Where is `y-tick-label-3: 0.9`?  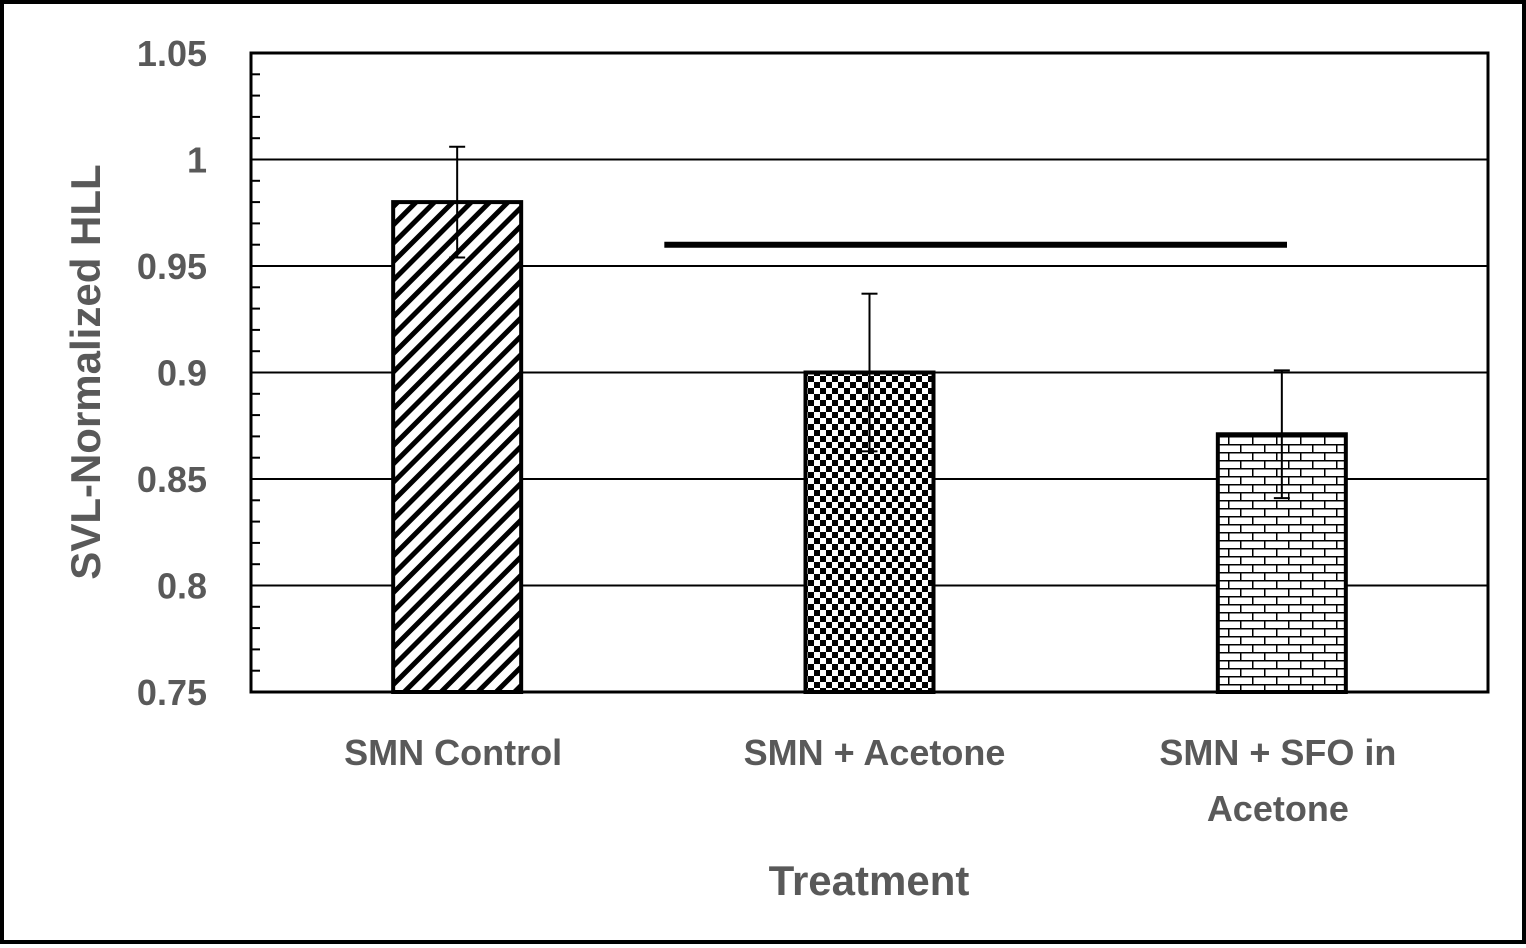 y-tick-label-3: 0.9 is located at coordinates (182, 373).